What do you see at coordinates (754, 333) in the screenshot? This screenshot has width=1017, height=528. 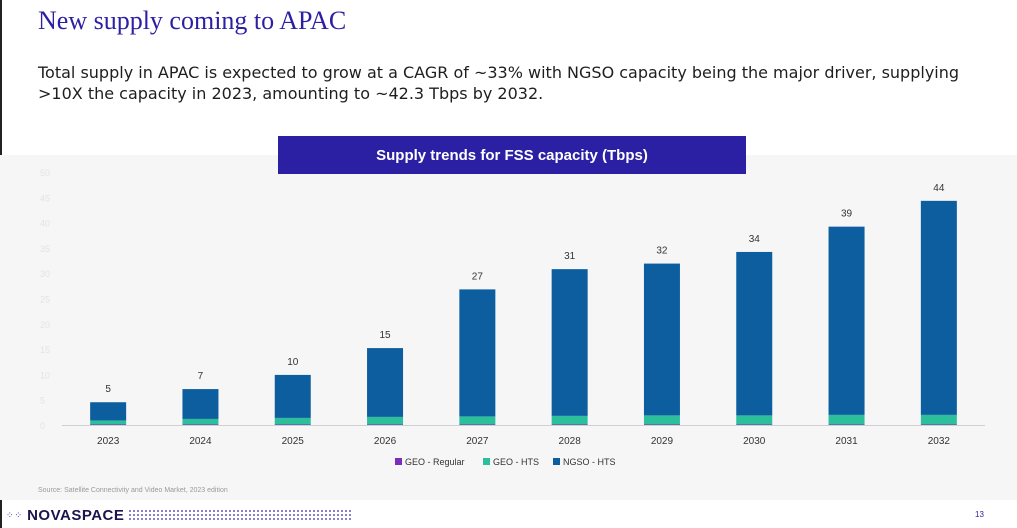 I see `bar-segment-ngso-hts-2030` at bounding box center [754, 333].